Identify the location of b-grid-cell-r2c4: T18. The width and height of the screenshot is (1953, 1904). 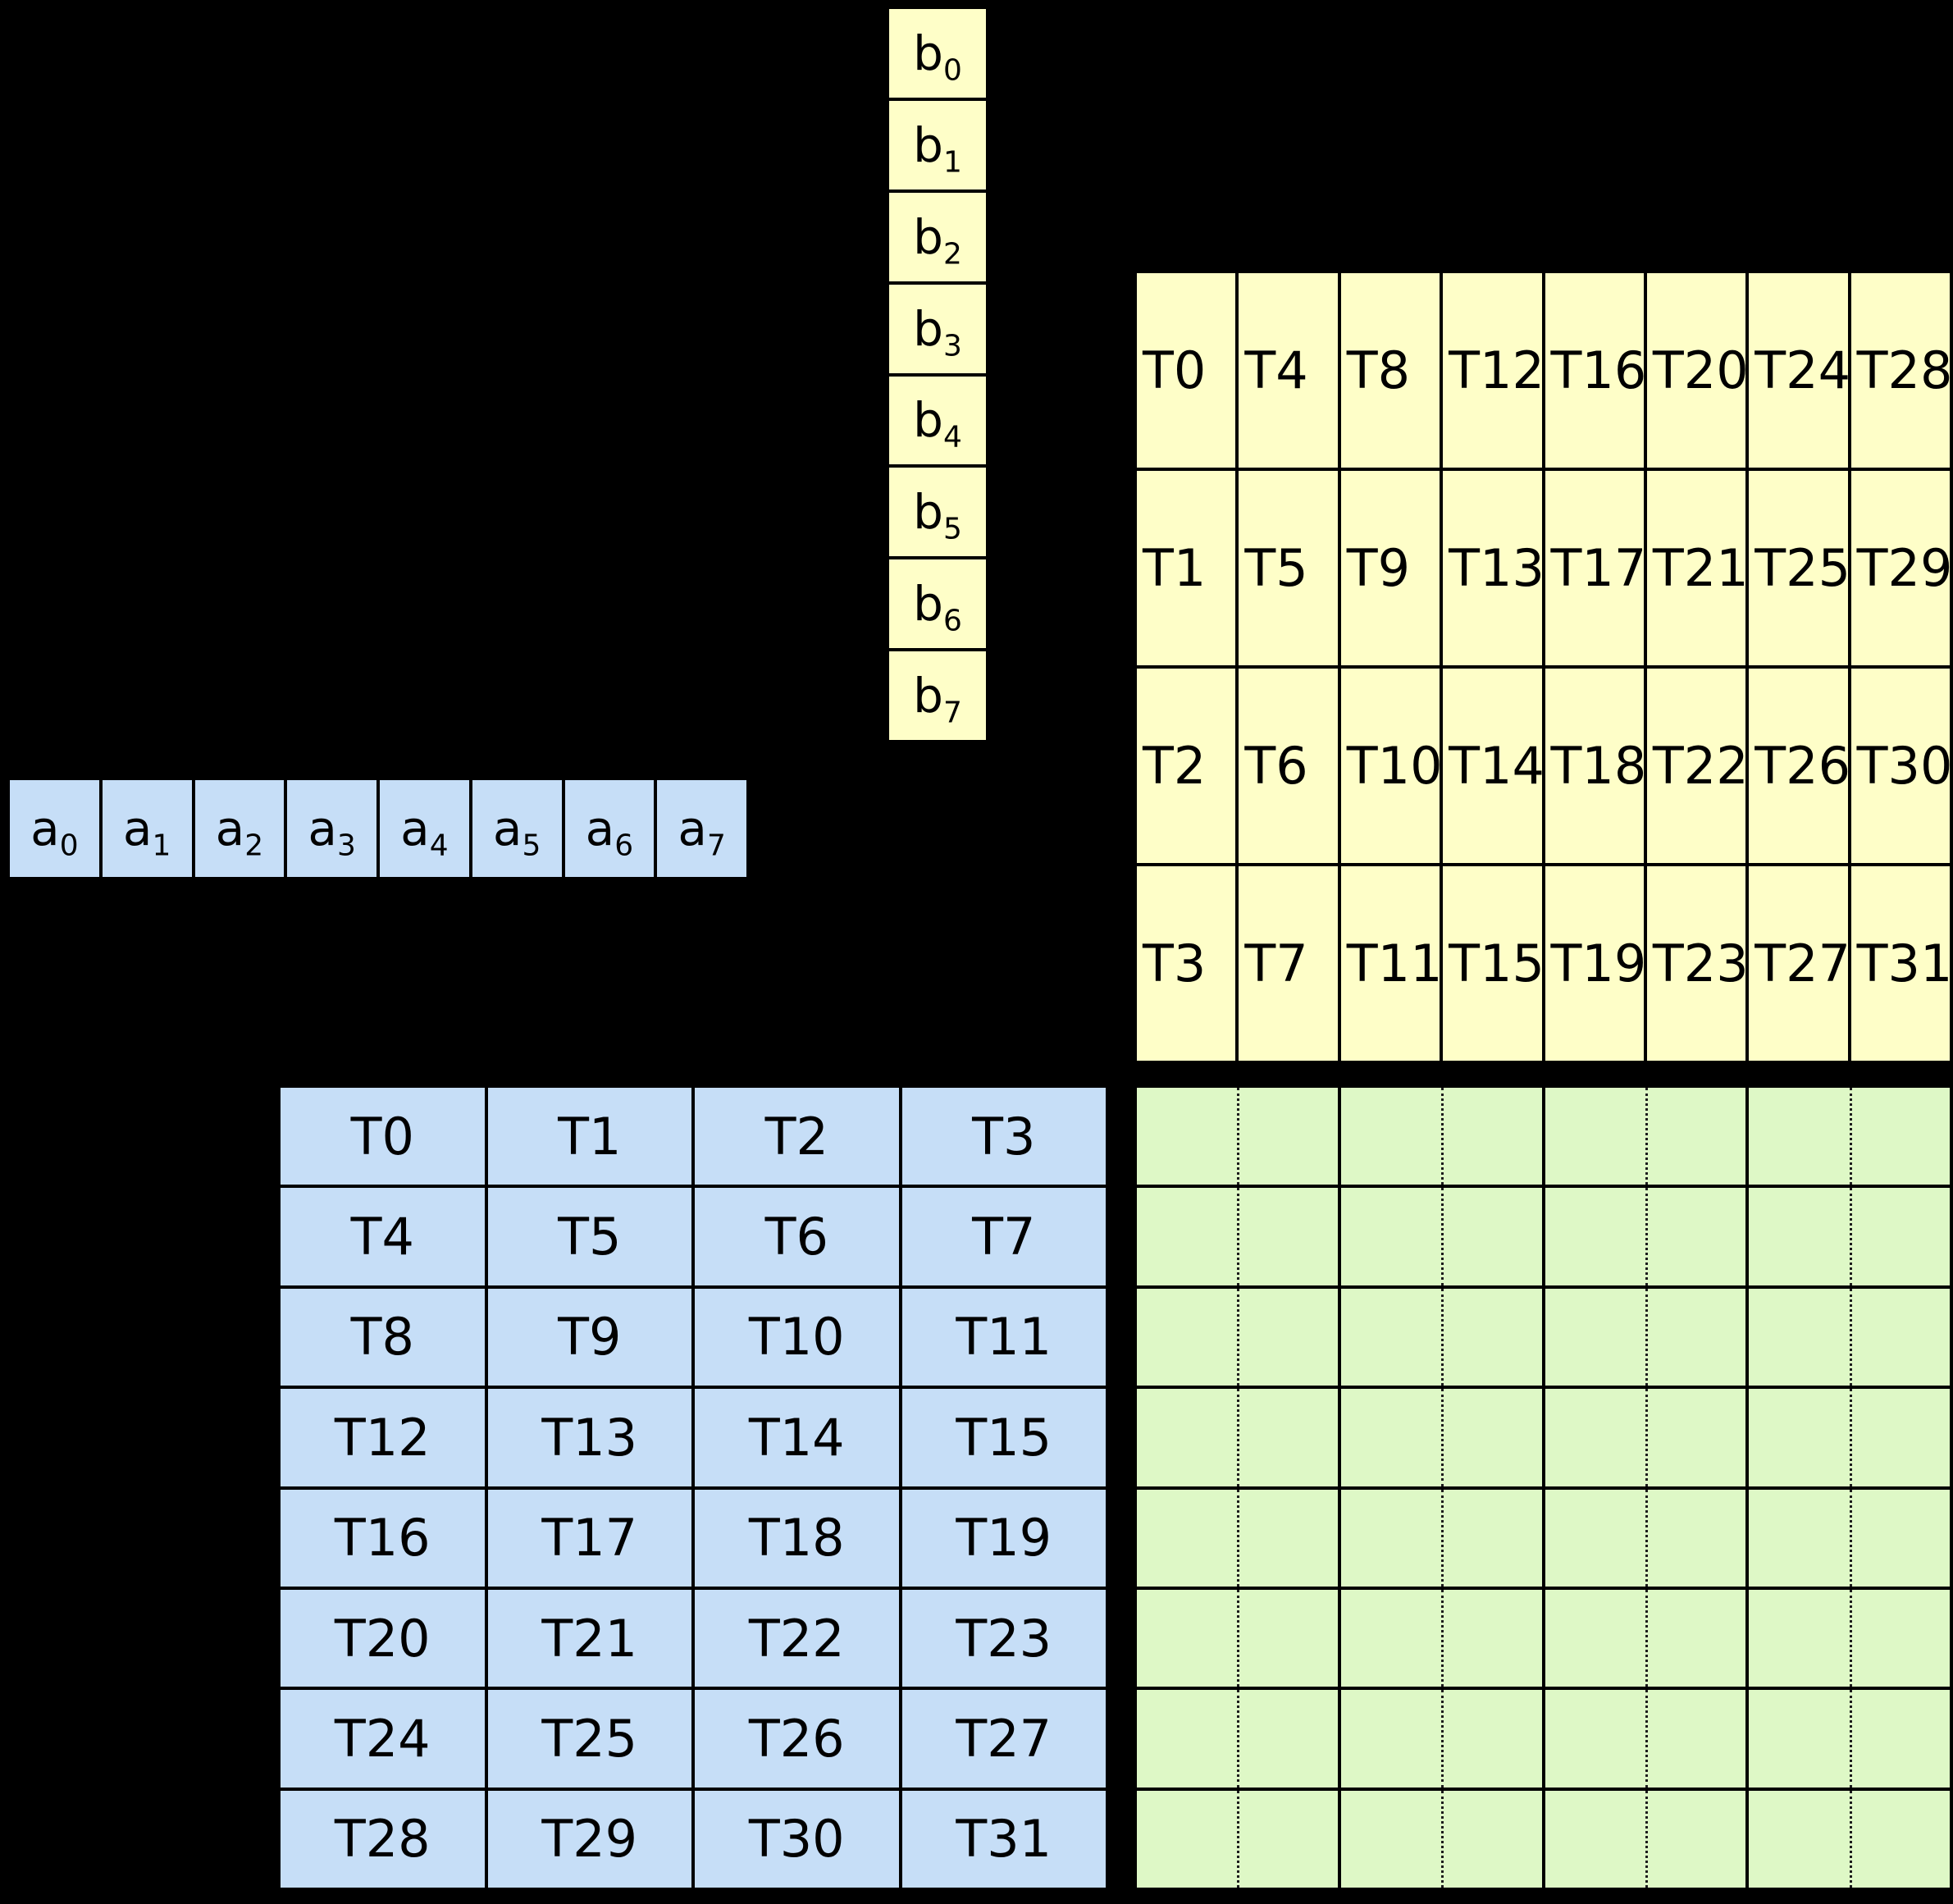
(1594, 766).